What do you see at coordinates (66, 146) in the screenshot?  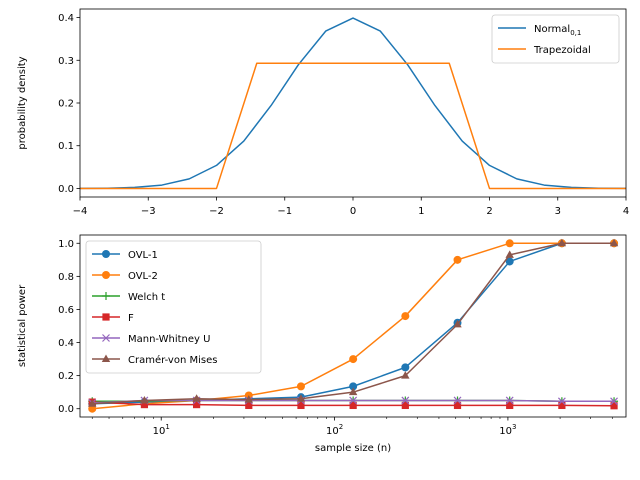 I see `y-tick-label: 0.1` at bounding box center [66, 146].